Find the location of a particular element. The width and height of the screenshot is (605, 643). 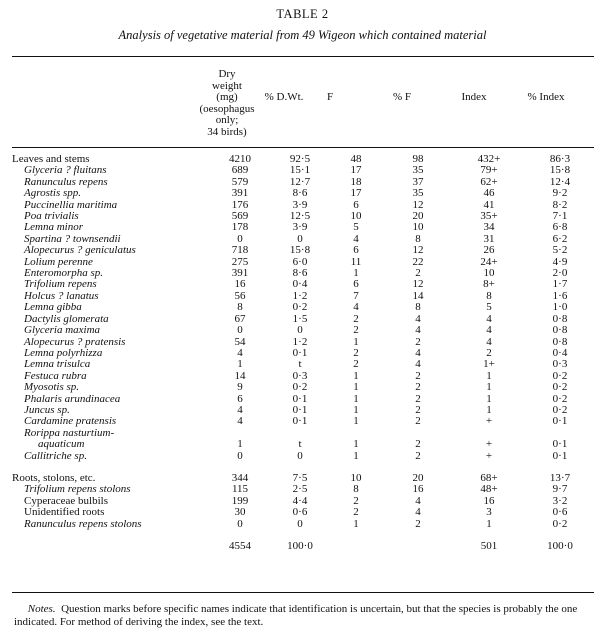

table-row: Lemna polyrhizza 4 0·1 2 4 2 0·4 is located at coordinates (306, 352).